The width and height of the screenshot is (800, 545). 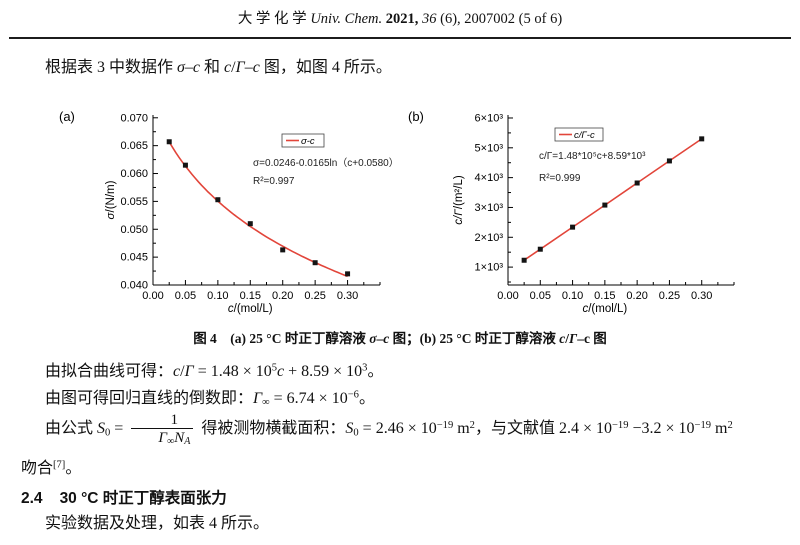 I want to click on section-number: 2.4, so click(x=32, y=498).